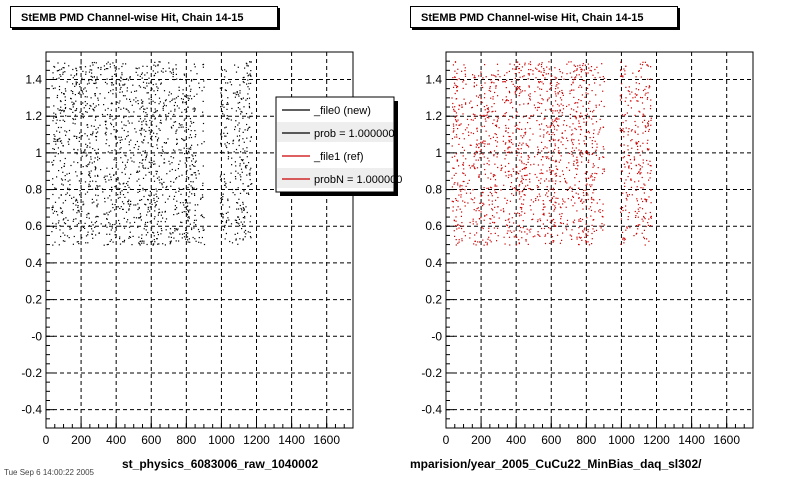 The image size is (800, 480). What do you see at coordinates (46, 440) in the screenshot?
I see `x-tick-label: 0` at bounding box center [46, 440].